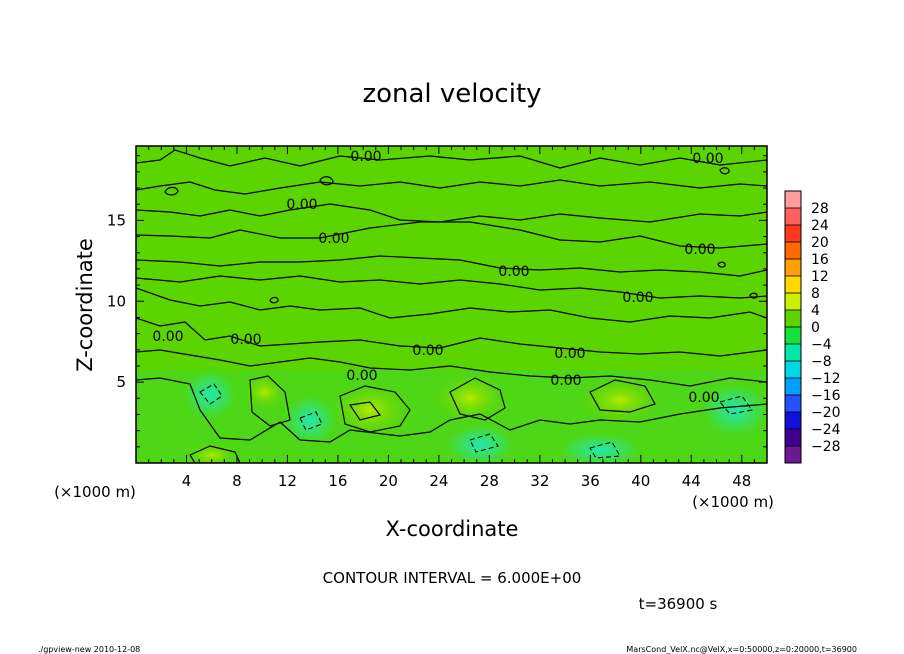 The height and width of the screenshot is (654, 904). What do you see at coordinates (826, 430) in the screenshot?
I see `colorbar-label: −24` at bounding box center [826, 430].